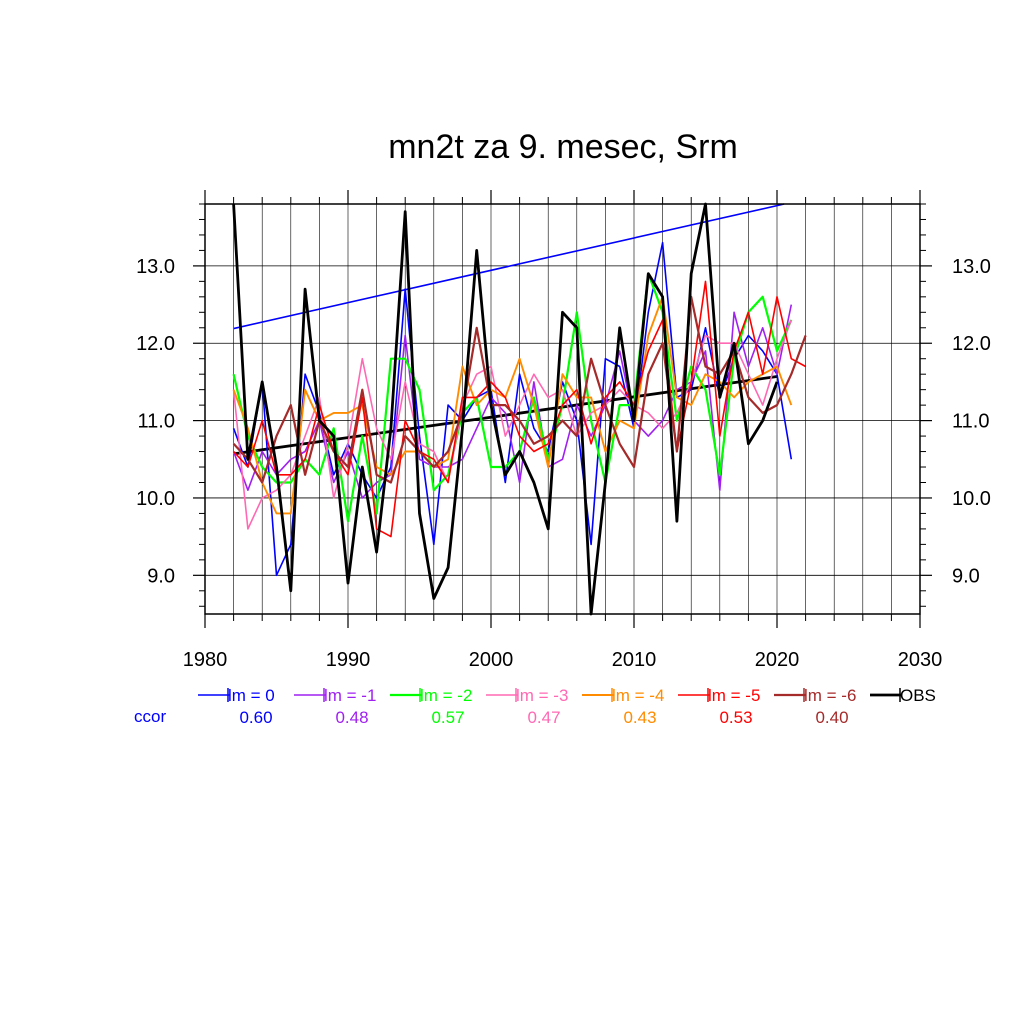  Describe the element at coordinates (251, 695) in the screenshot. I see `legend-label: lm = 0` at that location.